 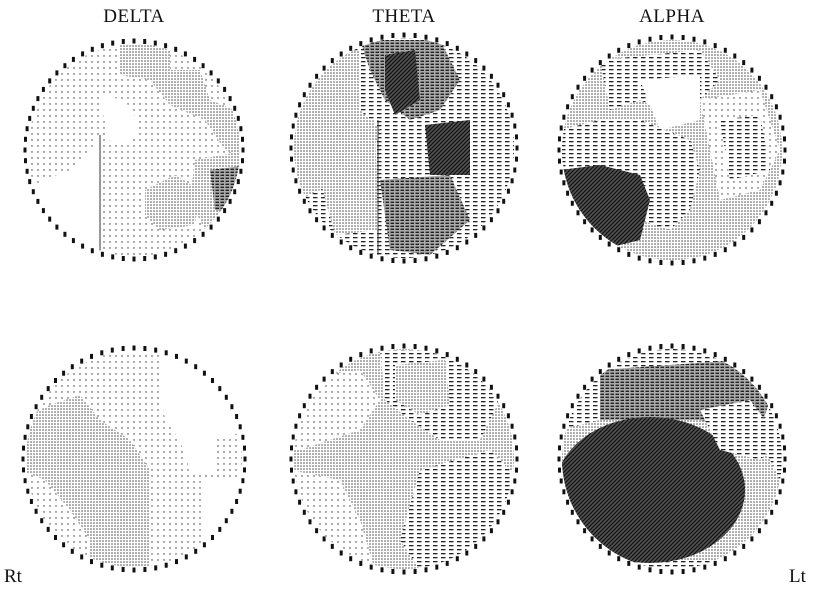 I want to click on map-bottom-alpha, so click(x=672, y=459).